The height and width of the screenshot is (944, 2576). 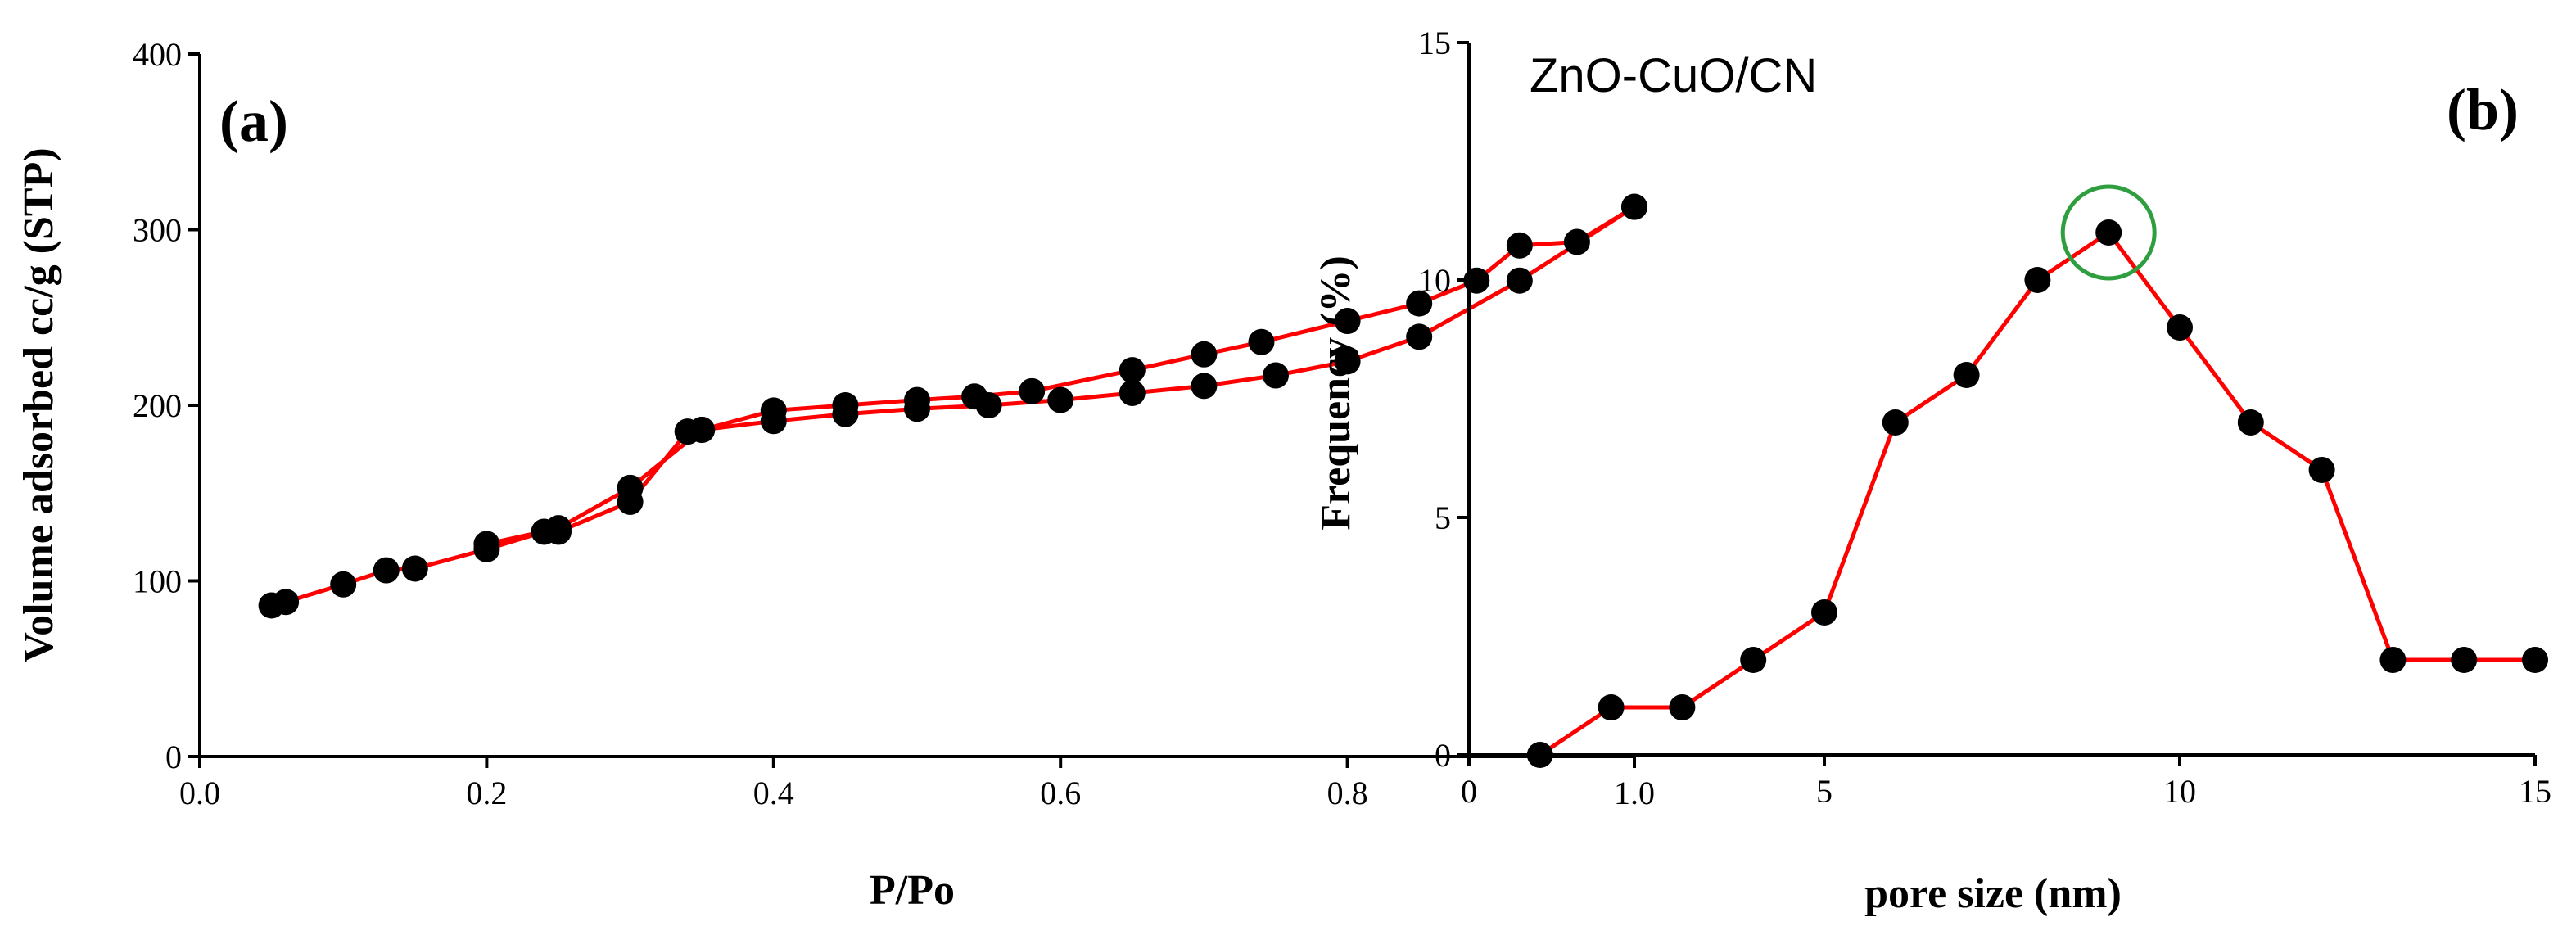 What do you see at coordinates (2535, 791) in the screenshot?
I see `x-tick-label: 15` at bounding box center [2535, 791].